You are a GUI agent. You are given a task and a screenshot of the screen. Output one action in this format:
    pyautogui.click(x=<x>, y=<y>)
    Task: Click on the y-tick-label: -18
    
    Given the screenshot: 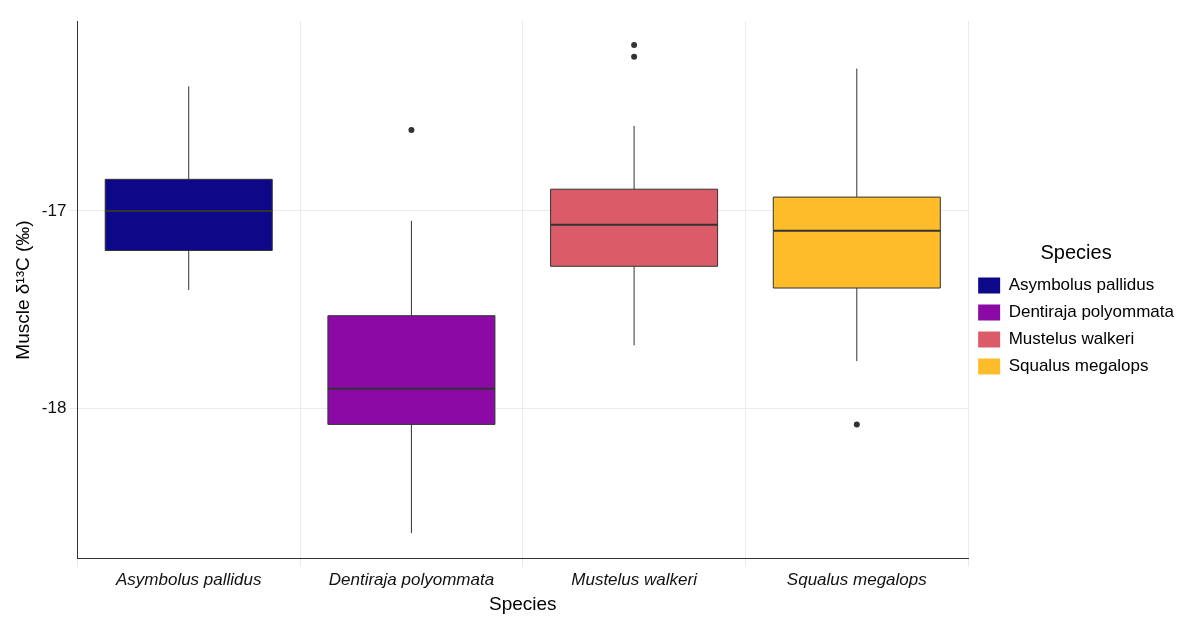 What is the action you would take?
    pyautogui.click(x=54, y=408)
    